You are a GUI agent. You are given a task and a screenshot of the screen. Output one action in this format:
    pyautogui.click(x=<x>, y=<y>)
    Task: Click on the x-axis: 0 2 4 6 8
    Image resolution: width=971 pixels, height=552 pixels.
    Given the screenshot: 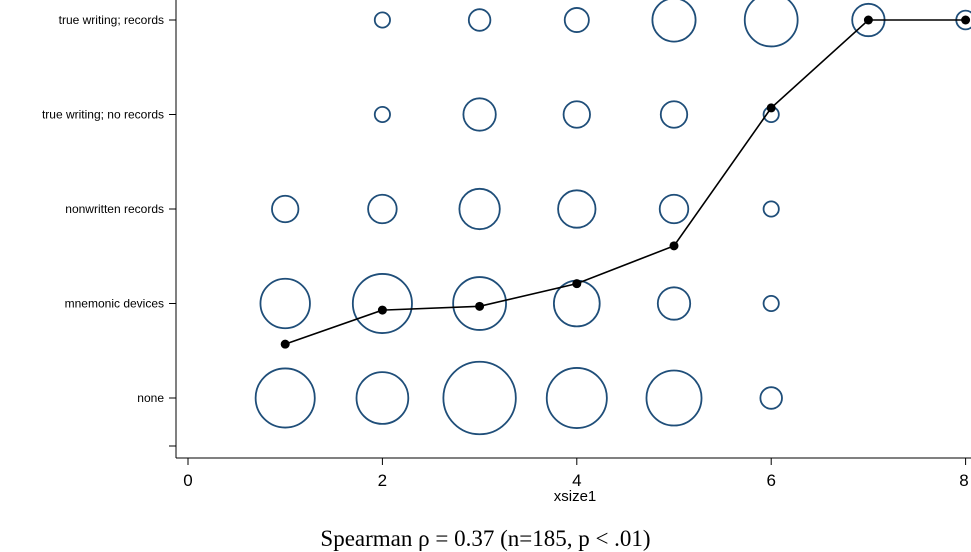 What is the action you would take?
    pyautogui.click(x=573, y=473)
    